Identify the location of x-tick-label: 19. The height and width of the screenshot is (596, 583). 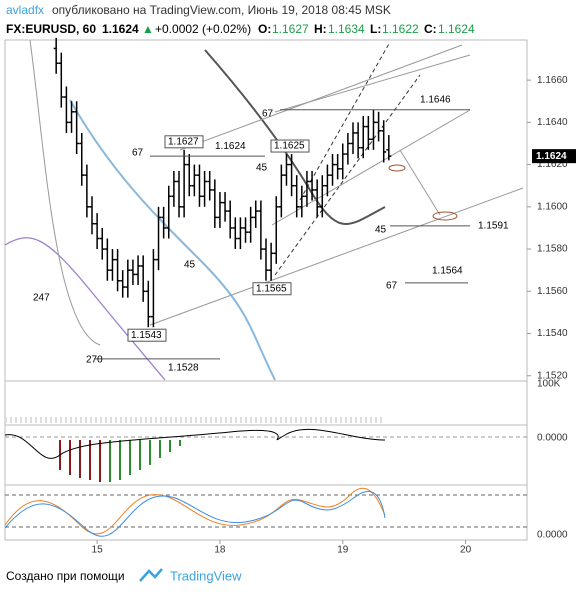
(343, 550).